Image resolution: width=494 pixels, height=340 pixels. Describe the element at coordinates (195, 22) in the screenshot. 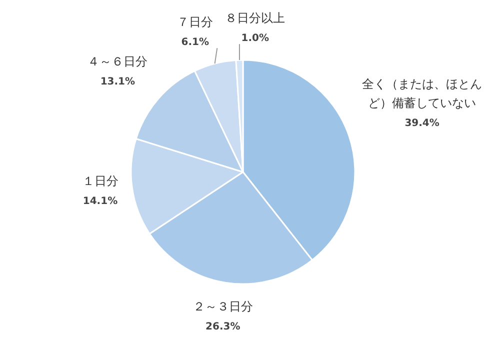

I see `slice-label: ７日分` at that location.